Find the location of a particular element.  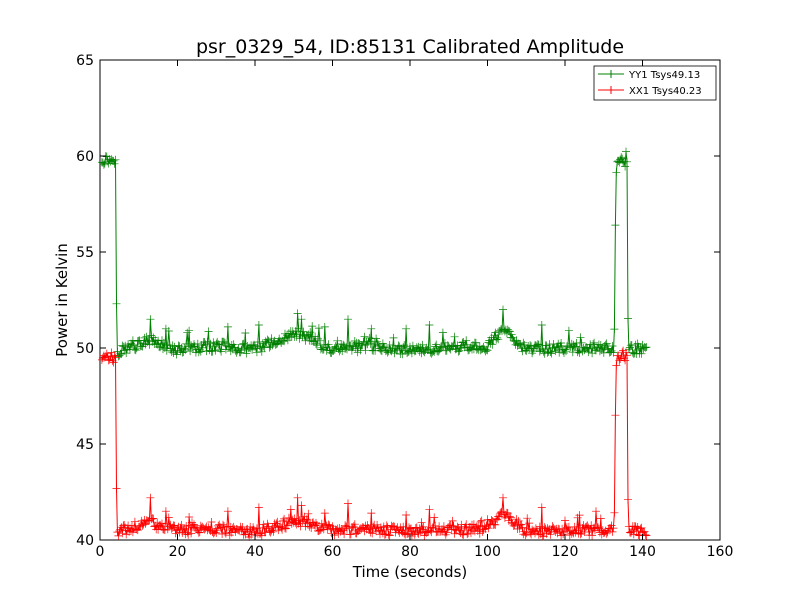

legend-label-yy1: YY1 Tsys49.13 is located at coordinates (664, 75).